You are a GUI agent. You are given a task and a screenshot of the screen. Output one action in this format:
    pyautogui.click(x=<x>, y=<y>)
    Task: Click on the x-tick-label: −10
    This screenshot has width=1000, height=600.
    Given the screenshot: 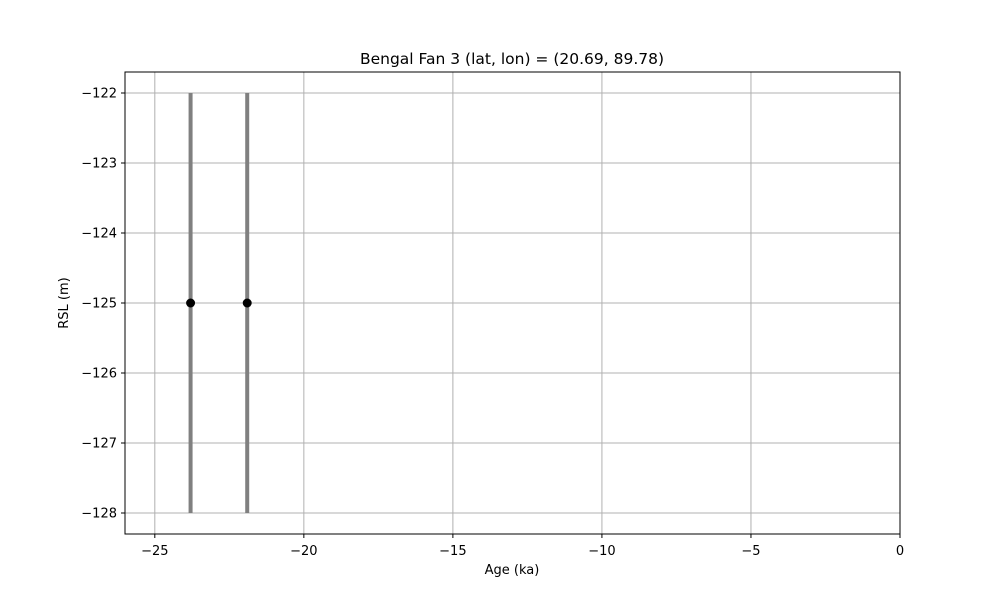 What is the action you would take?
    pyautogui.click(x=601, y=551)
    